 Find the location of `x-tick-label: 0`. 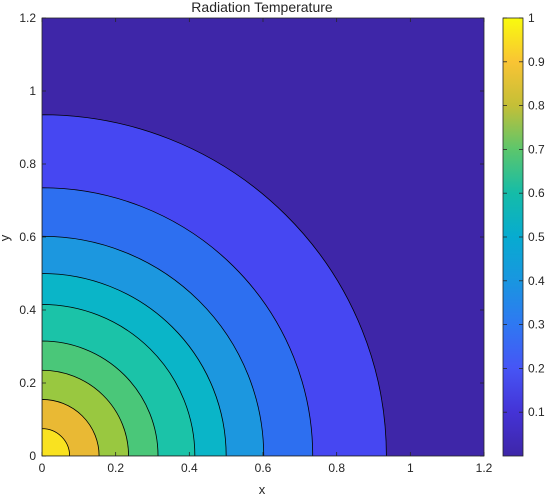

x-tick-label: 0 is located at coordinates (42, 468).